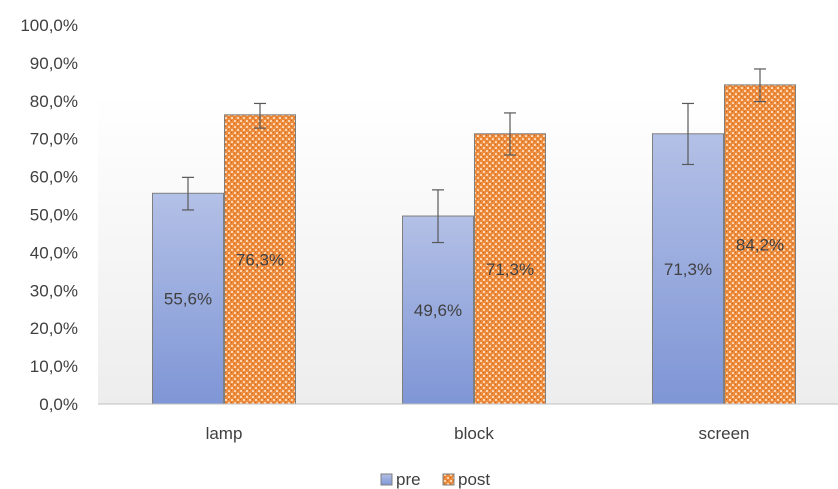 This screenshot has width=838, height=489. Describe the element at coordinates (474, 479) in the screenshot. I see `legend-label-post: post` at that location.